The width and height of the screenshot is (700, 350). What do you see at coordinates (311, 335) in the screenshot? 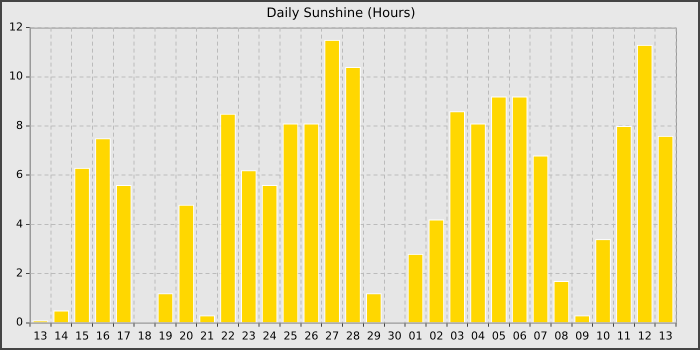
I see `x-tick-label: 26` at bounding box center [311, 335].